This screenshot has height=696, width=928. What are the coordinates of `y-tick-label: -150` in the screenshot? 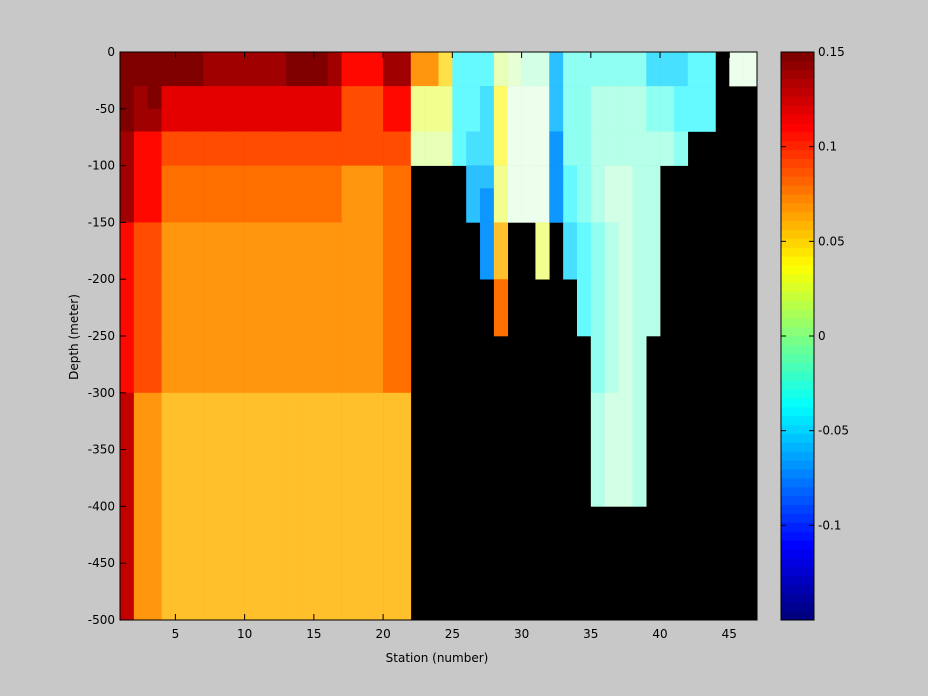 It's located at (101, 222).